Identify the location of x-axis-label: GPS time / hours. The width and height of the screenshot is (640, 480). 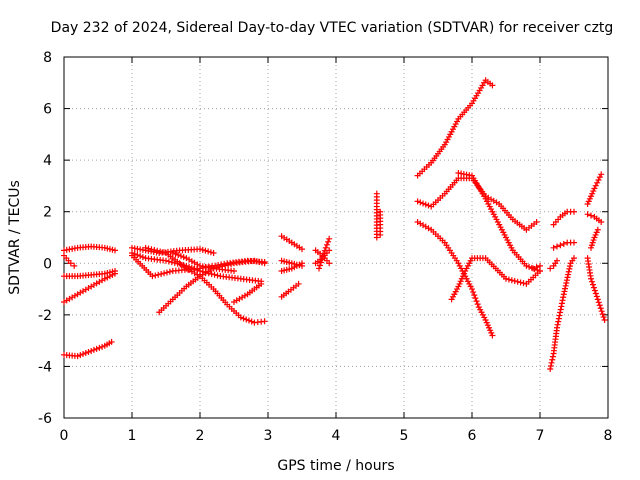
(335, 466).